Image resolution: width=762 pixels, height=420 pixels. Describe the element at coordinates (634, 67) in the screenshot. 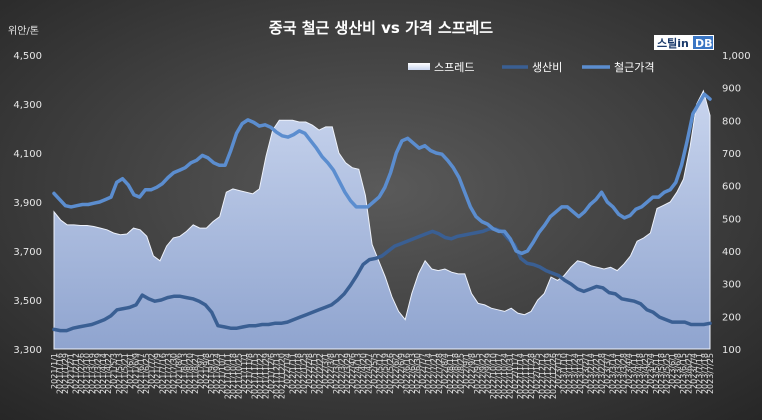

I see `legend-label-price: 철근가격` at that location.